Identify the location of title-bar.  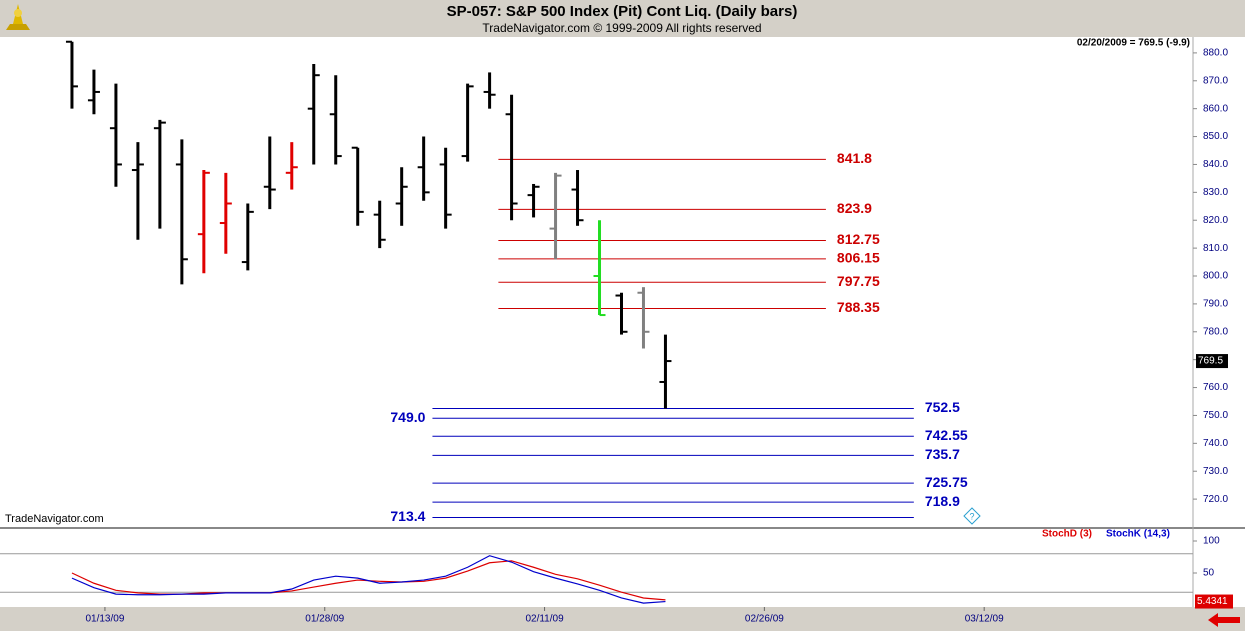
(622, 18).